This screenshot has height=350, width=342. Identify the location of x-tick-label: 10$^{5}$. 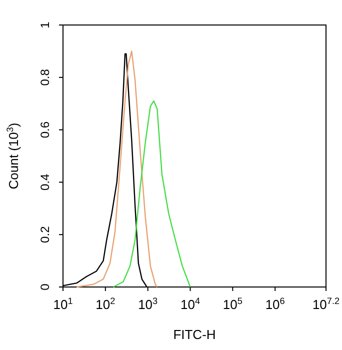
(232, 304).